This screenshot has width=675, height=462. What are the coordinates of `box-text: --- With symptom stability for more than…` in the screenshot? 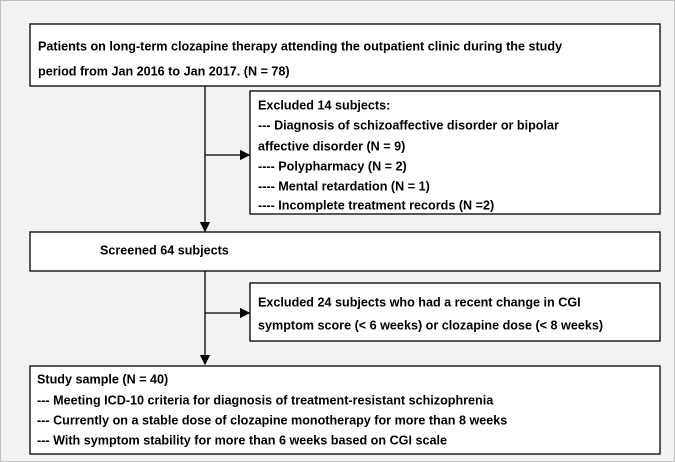 It's located at (242, 440).